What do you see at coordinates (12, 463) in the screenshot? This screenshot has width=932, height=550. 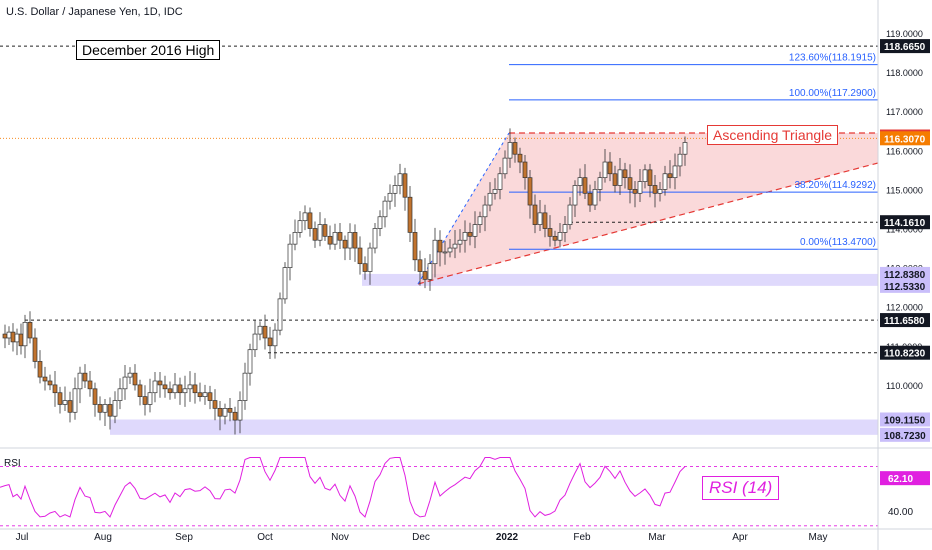 I see `rsi-pane-tag: RSI` at bounding box center [12, 463].